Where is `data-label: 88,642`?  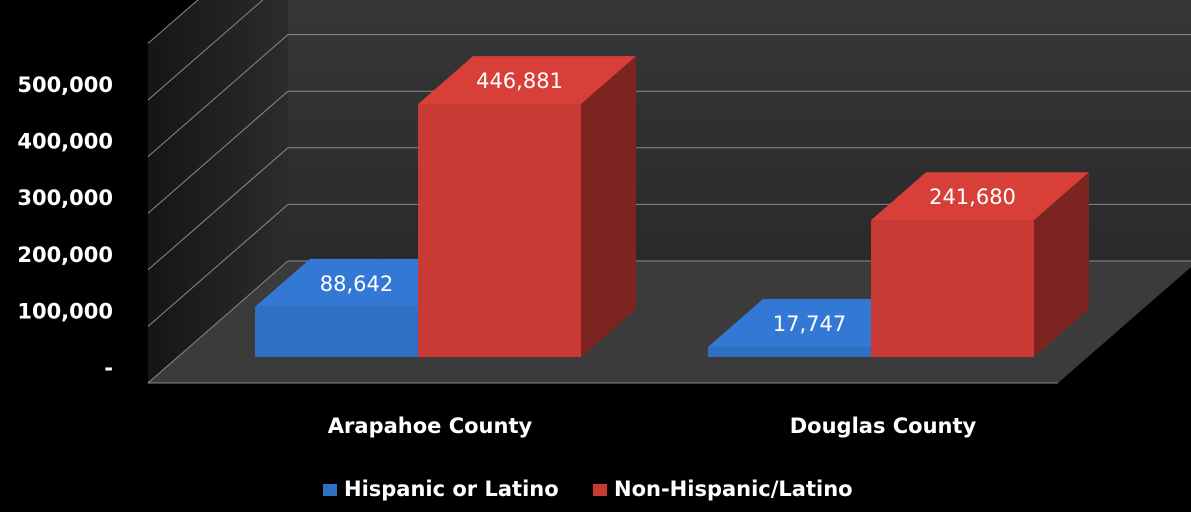 data-label: 88,642 is located at coordinates (356, 284).